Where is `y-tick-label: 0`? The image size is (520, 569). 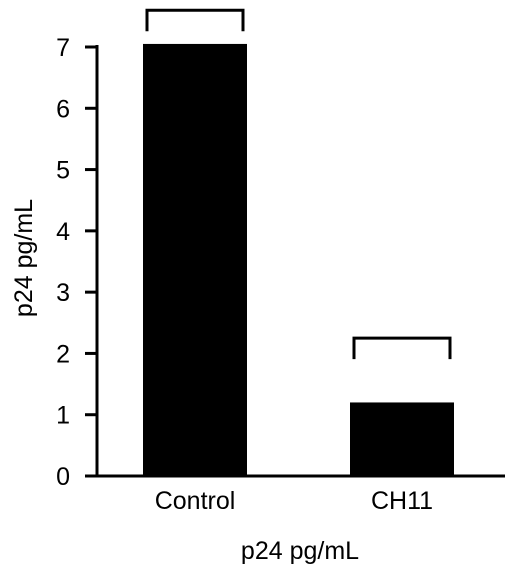
y-tick-label: 0 is located at coordinates (63, 477).